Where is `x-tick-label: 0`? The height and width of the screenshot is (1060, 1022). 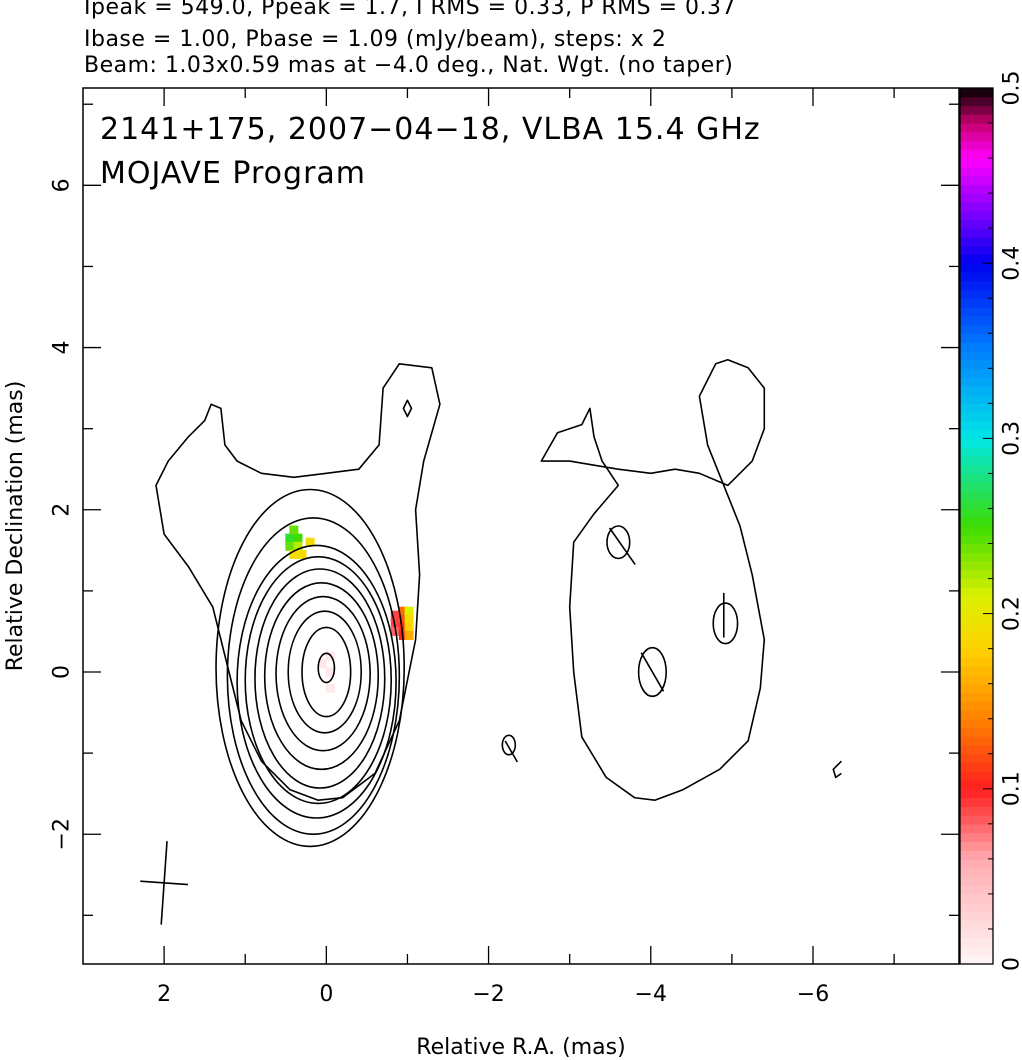
x-tick-label: 0 is located at coordinates (326, 994).